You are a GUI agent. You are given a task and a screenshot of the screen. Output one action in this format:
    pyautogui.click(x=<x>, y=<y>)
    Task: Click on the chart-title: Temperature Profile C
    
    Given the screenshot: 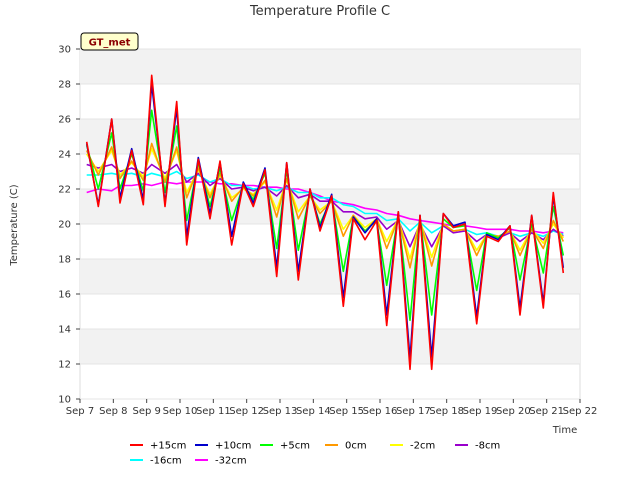 What is the action you would take?
    pyautogui.click(x=319, y=11)
    